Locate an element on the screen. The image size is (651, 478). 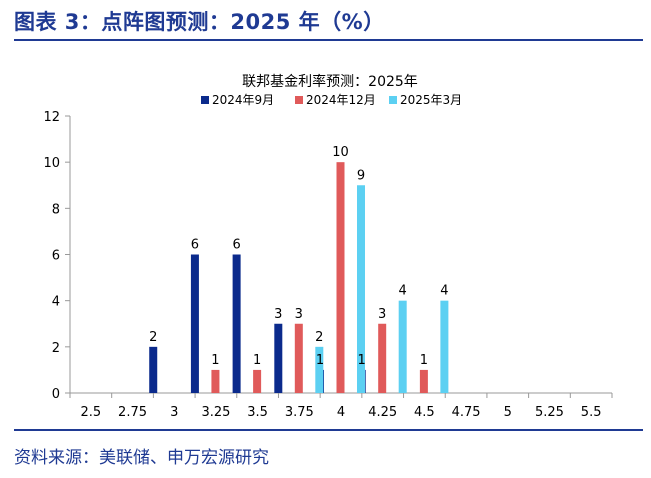
source-note: 资料来源：美联储、申万宏源研究 is located at coordinates (141, 458).